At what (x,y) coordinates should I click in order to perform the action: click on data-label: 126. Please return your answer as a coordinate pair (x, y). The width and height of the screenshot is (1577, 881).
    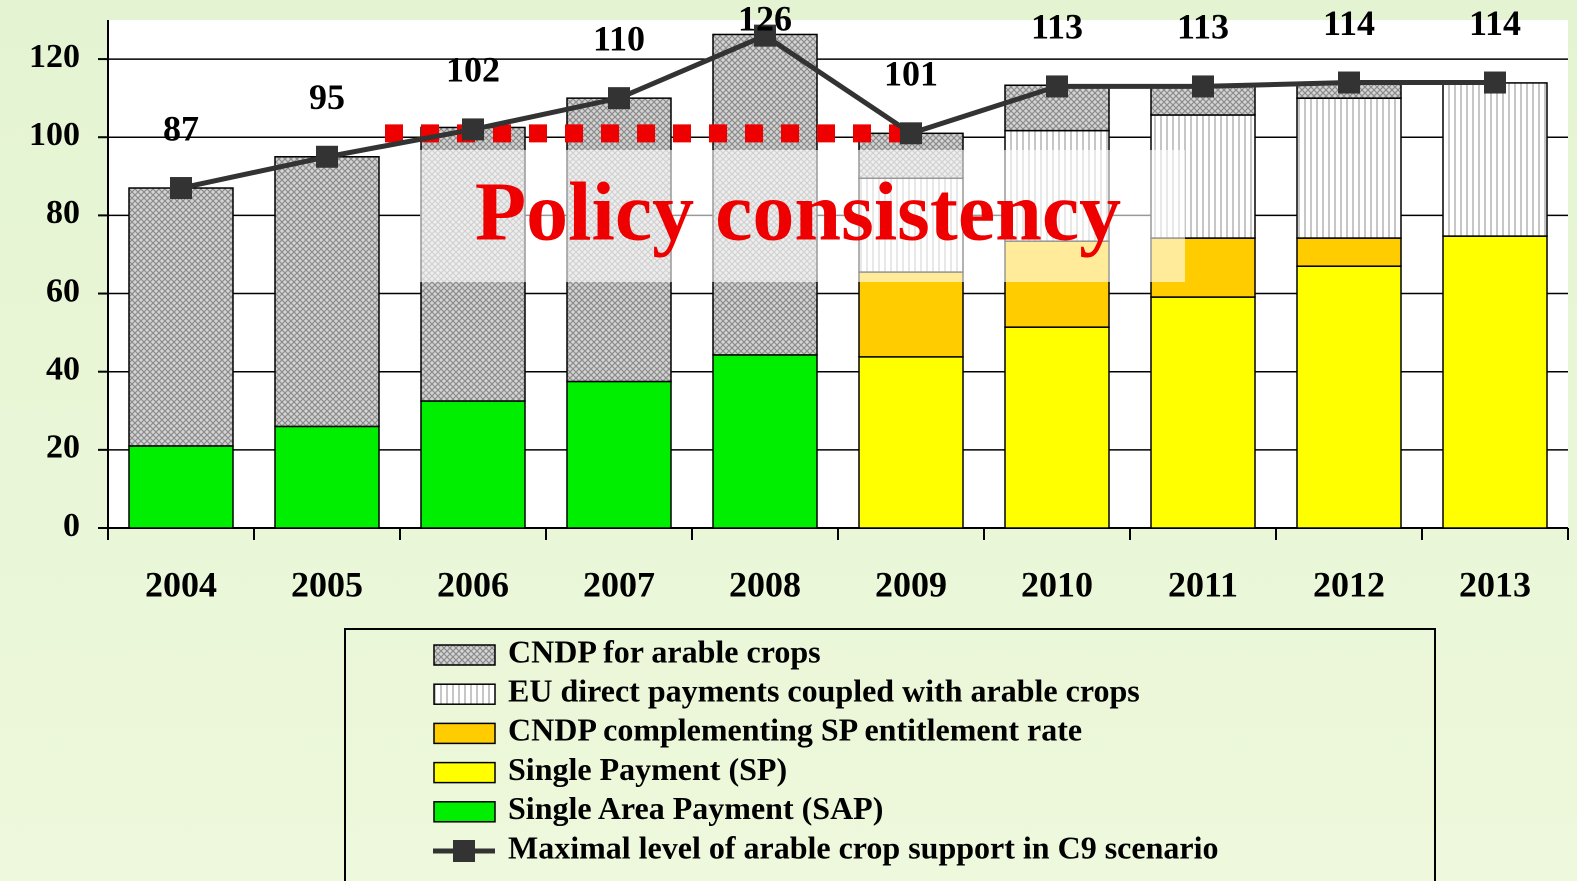
    Looking at the image, I should click on (765, 19).